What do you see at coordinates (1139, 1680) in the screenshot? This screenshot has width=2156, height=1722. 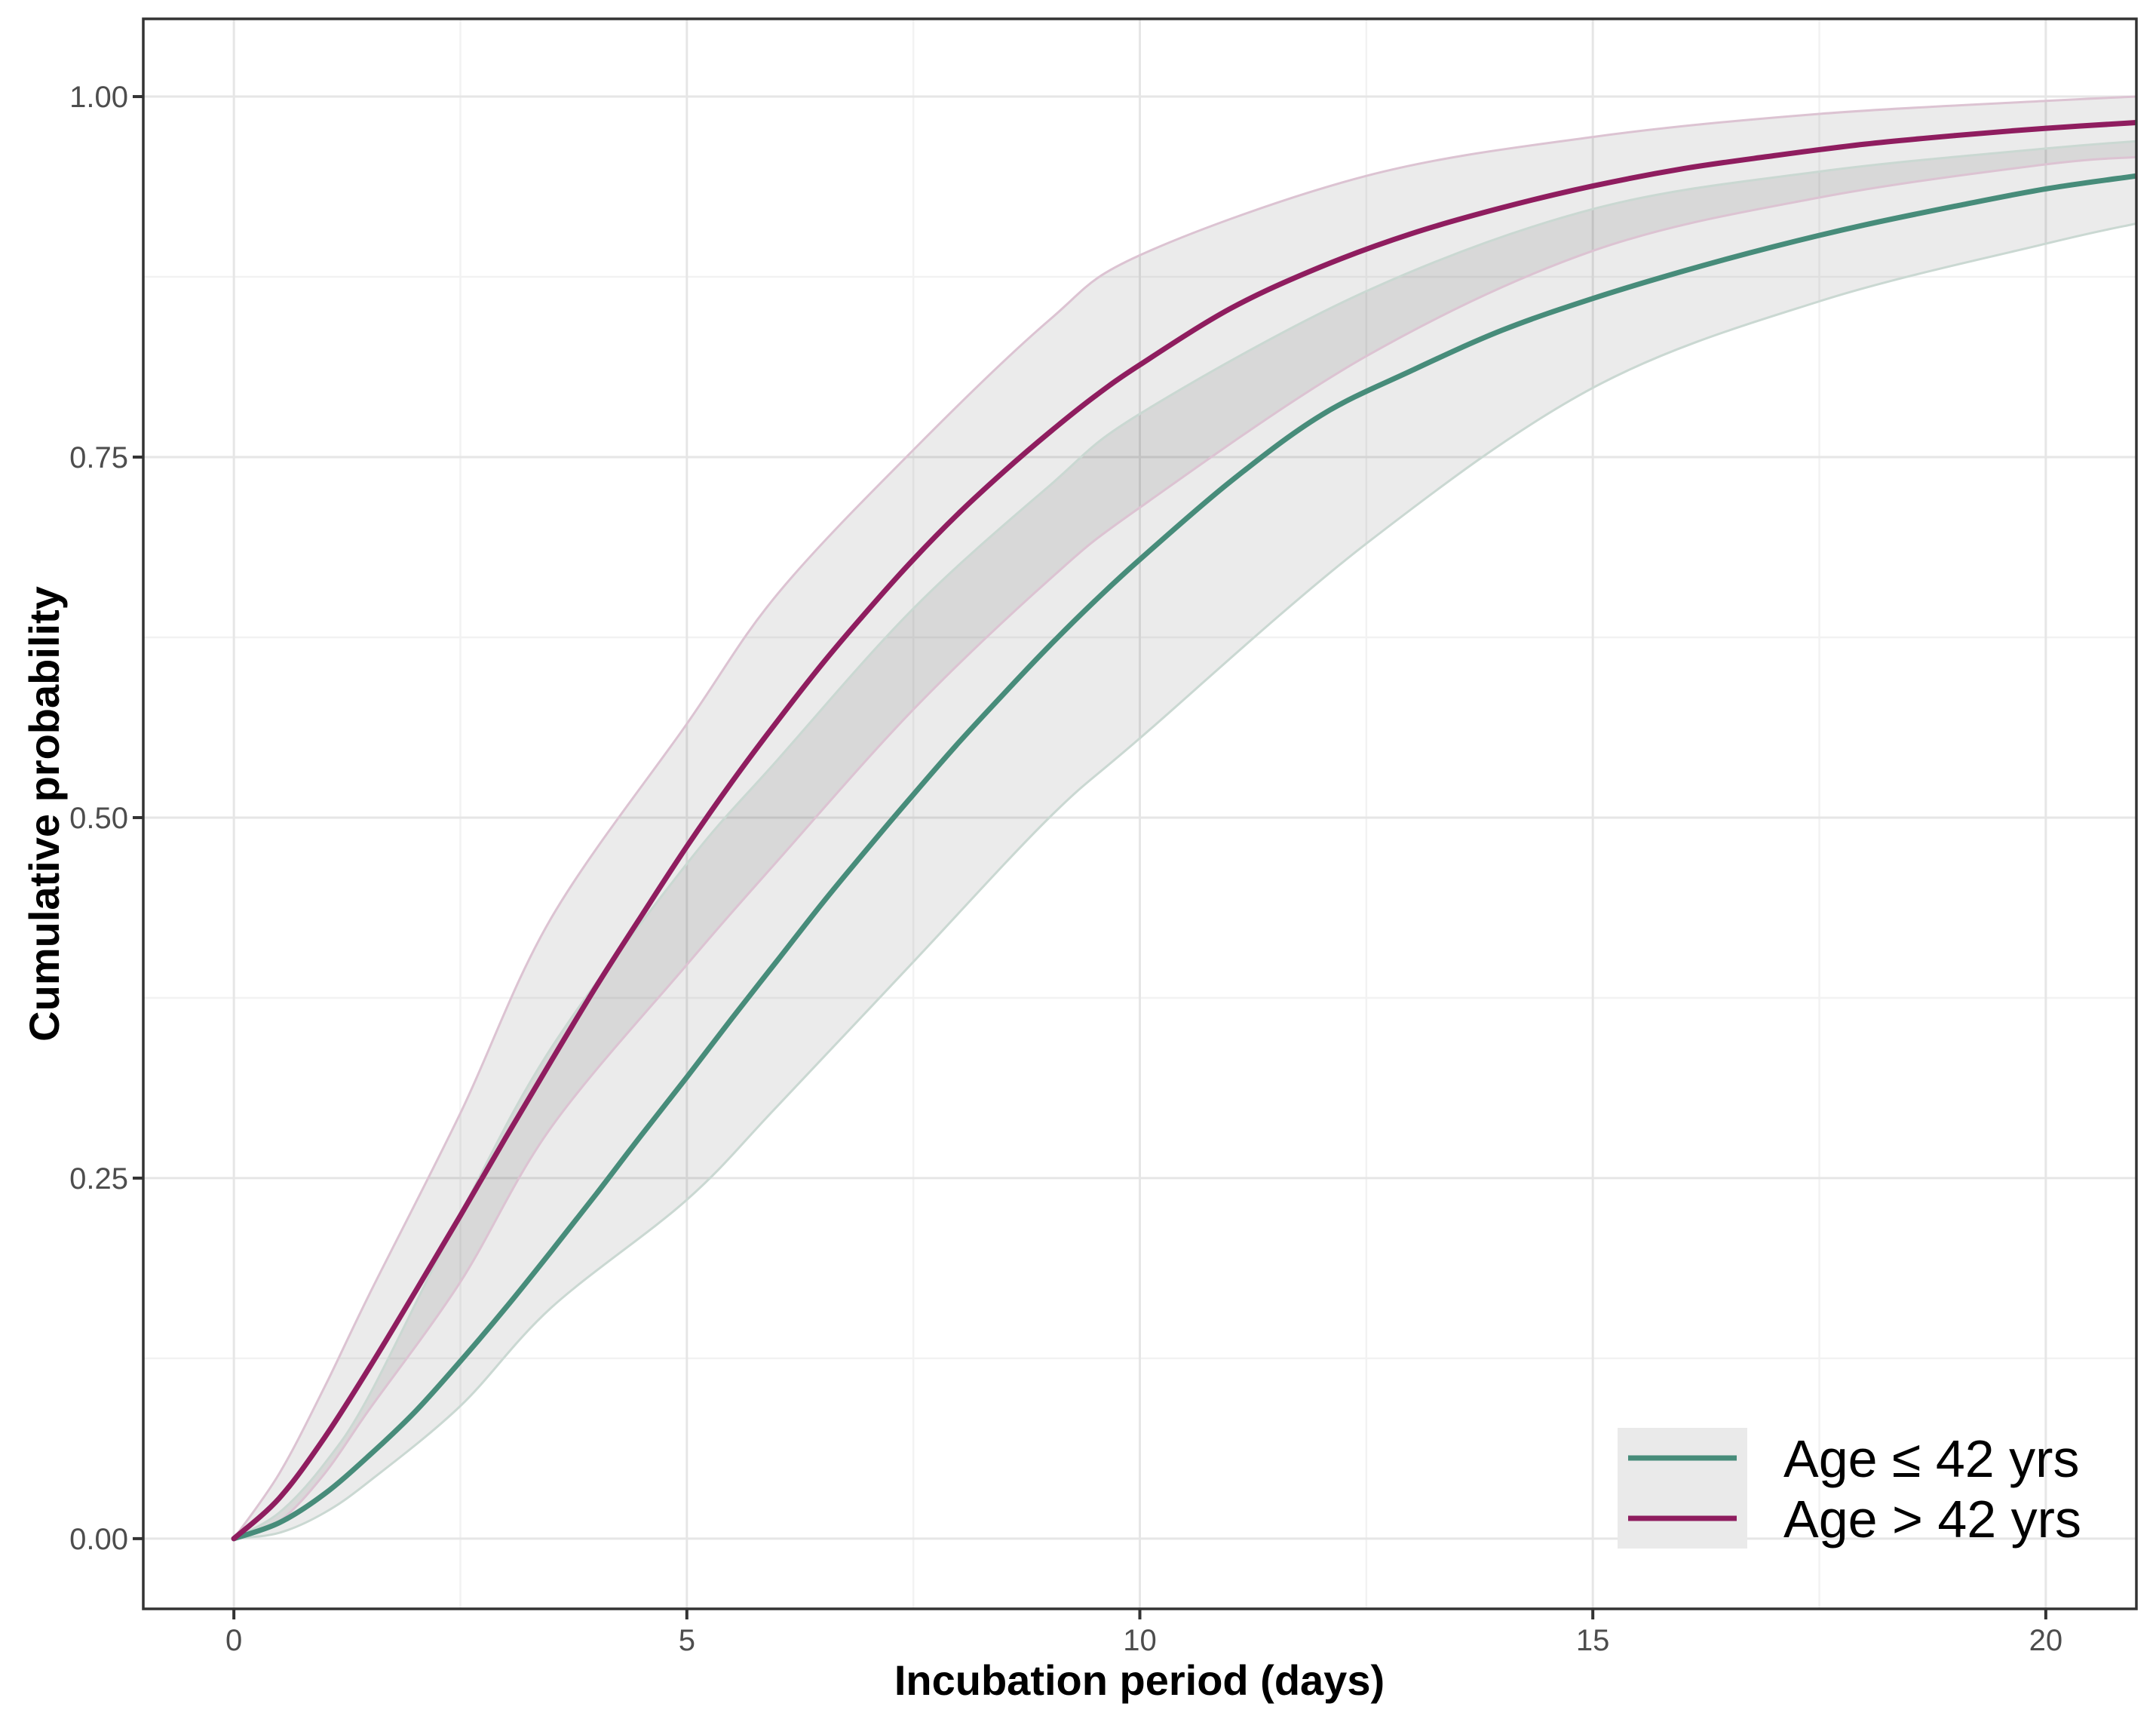 I see `x-axis-title: Incubation period (days)` at bounding box center [1139, 1680].